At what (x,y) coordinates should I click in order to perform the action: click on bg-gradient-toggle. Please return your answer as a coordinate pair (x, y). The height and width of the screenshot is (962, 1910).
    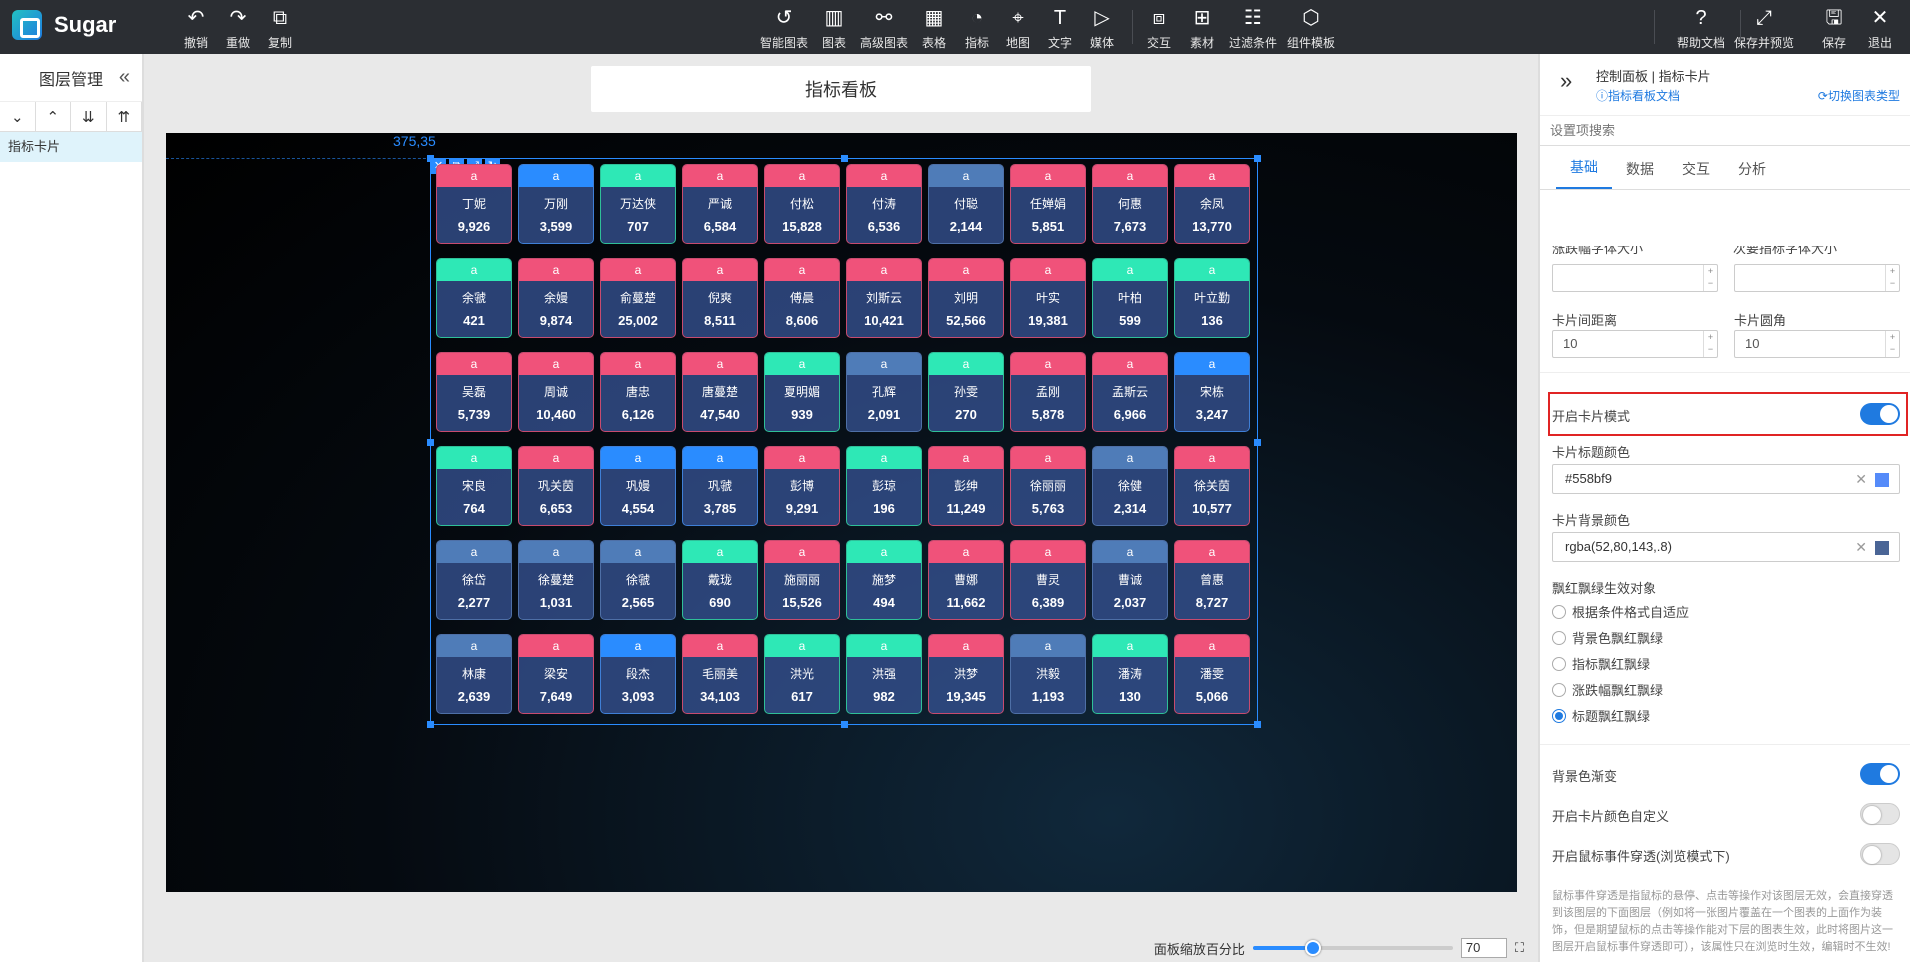
    Looking at the image, I should click on (1880, 774).